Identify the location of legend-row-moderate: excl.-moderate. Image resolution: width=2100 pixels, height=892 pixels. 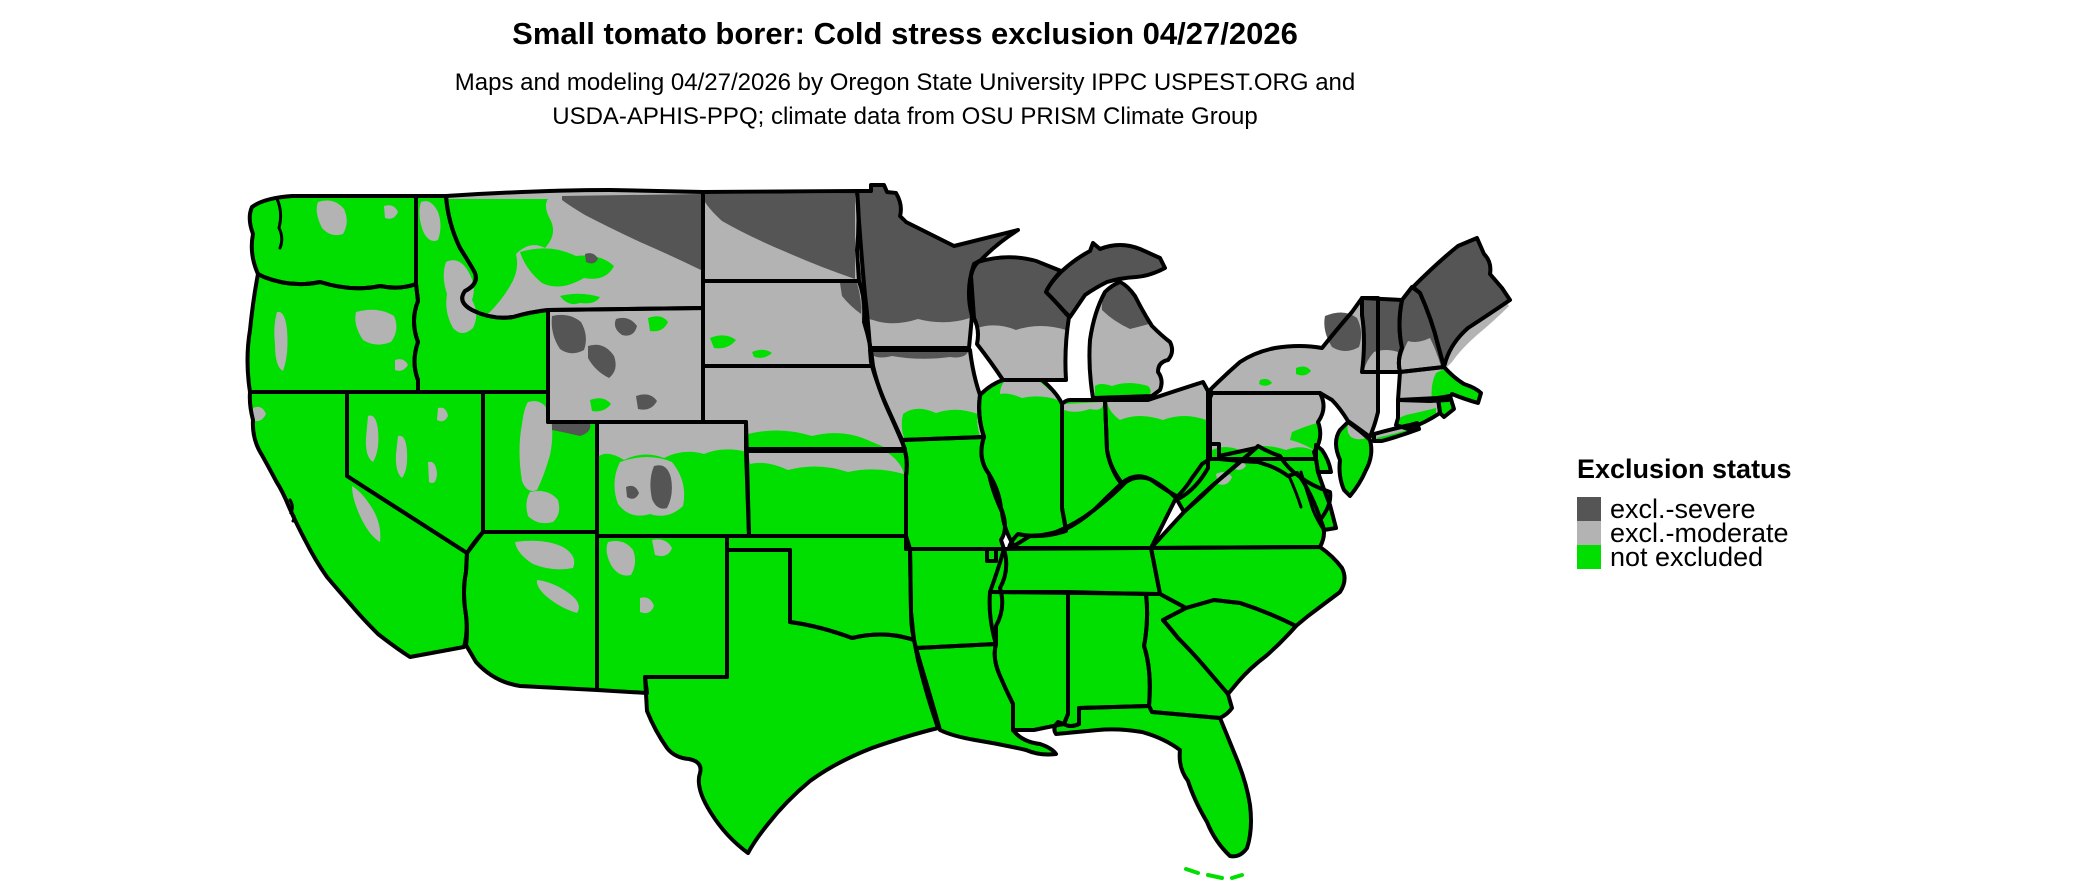
(1684, 533).